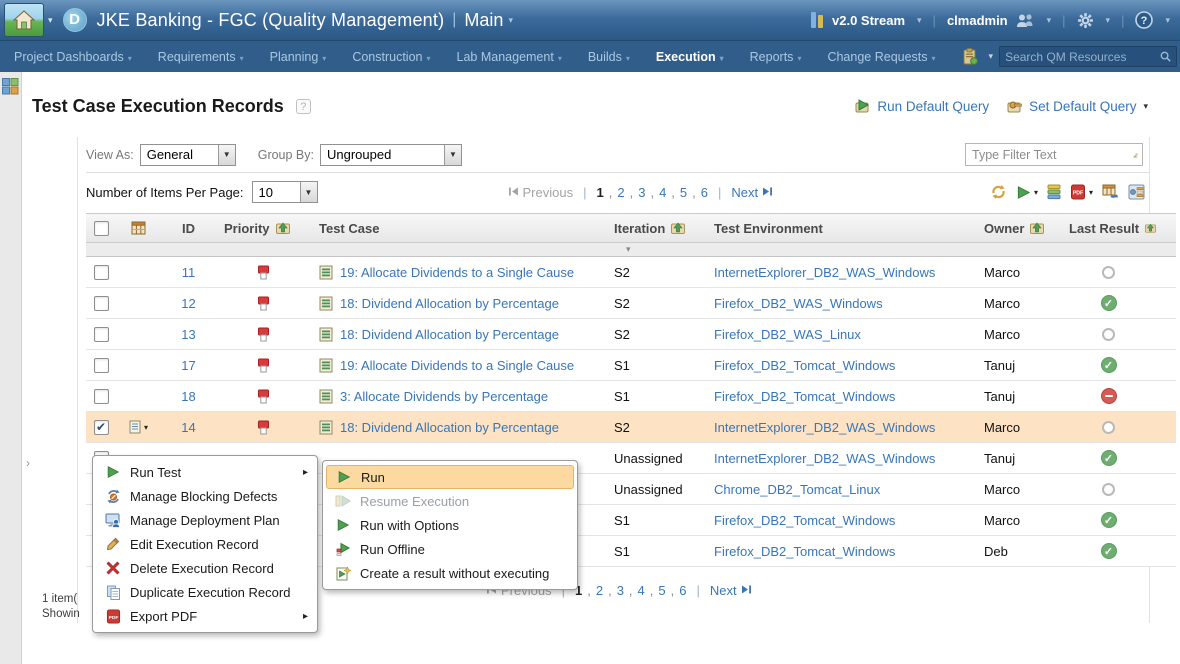 The width and height of the screenshot is (1180, 664). I want to click on test-environment-link: Firefox_DB2_WAS_Windows, so click(798, 303).